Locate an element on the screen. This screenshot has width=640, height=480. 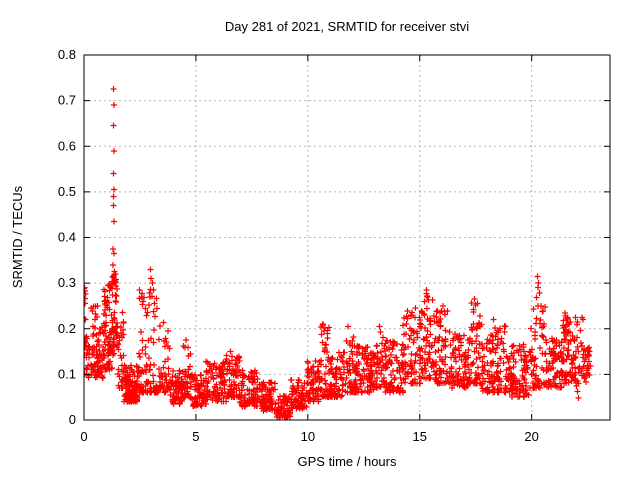
x-axis-label: GPS time / hours is located at coordinates (347, 461).